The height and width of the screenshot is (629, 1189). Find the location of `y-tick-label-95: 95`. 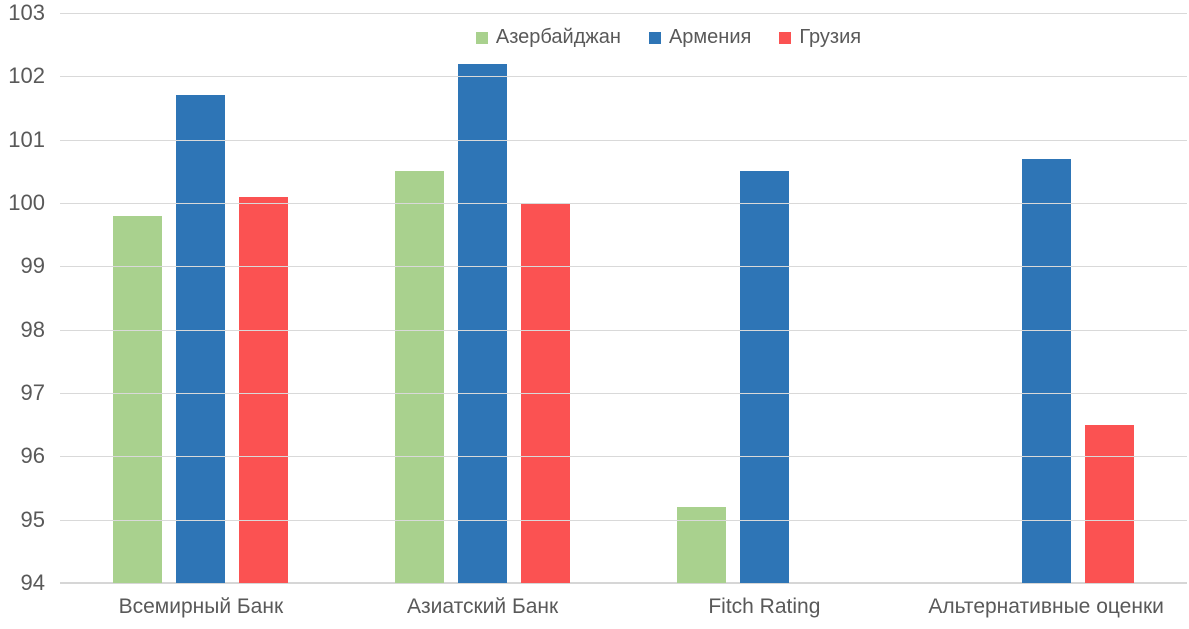

y-tick-label-95: 95 is located at coordinates (32, 519).